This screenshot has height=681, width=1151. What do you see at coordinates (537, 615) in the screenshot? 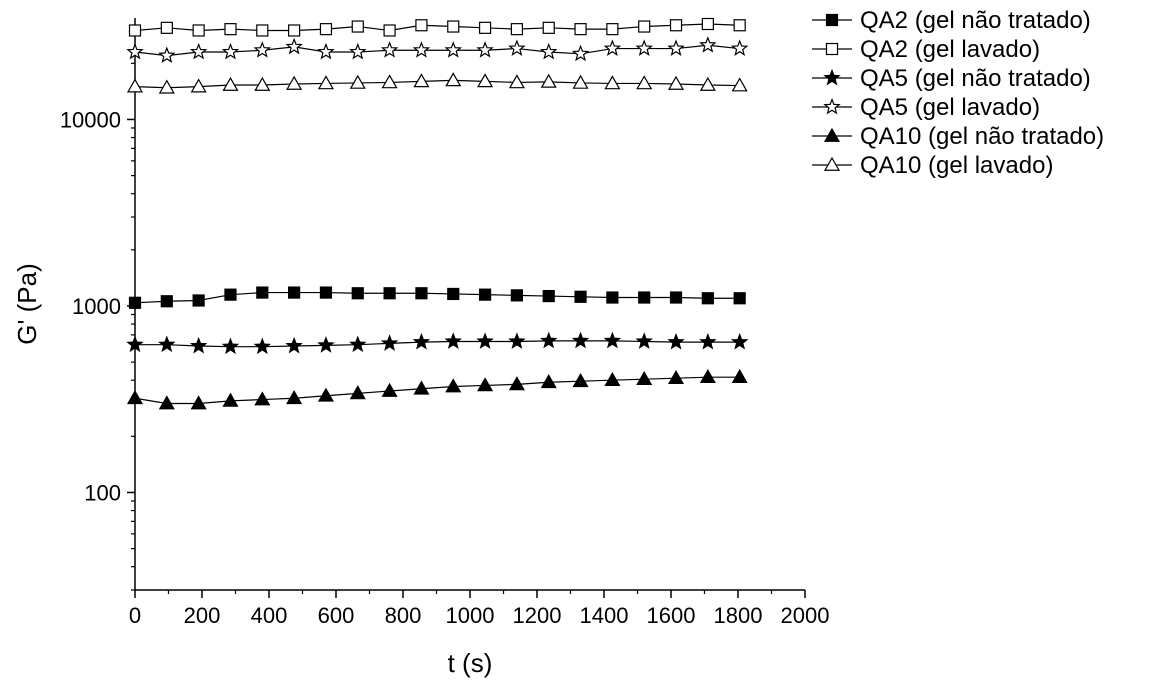
I see `x-tick-label: 1200` at bounding box center [537, 615].